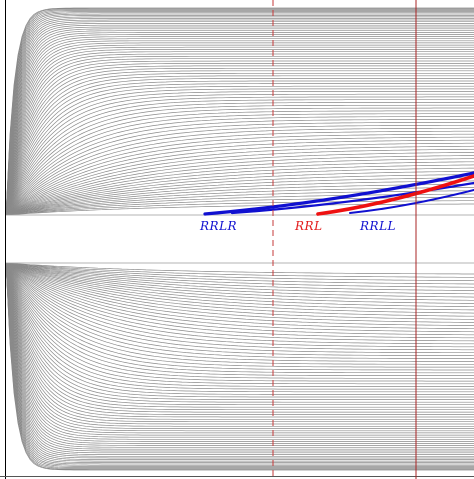  What do you see at coordinates (411, 201) in the screenshot?
I see `rrll-curve-band` at bounding box center [411, 201].